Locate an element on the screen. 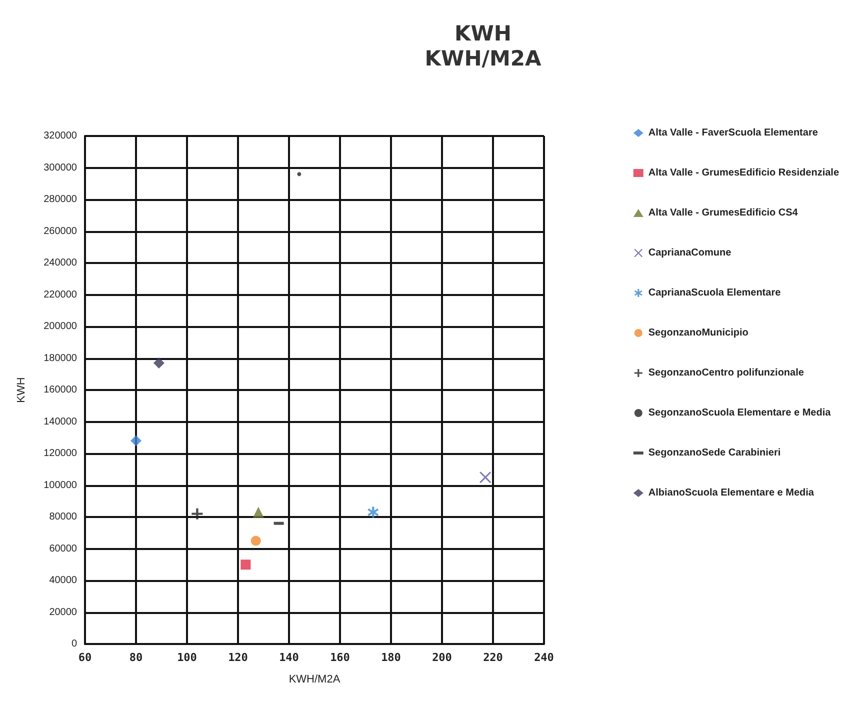 Image resolution: width=857 pixels, height=702 pixels. y-tick-label: 100000 is located at coordinates (61, 485).